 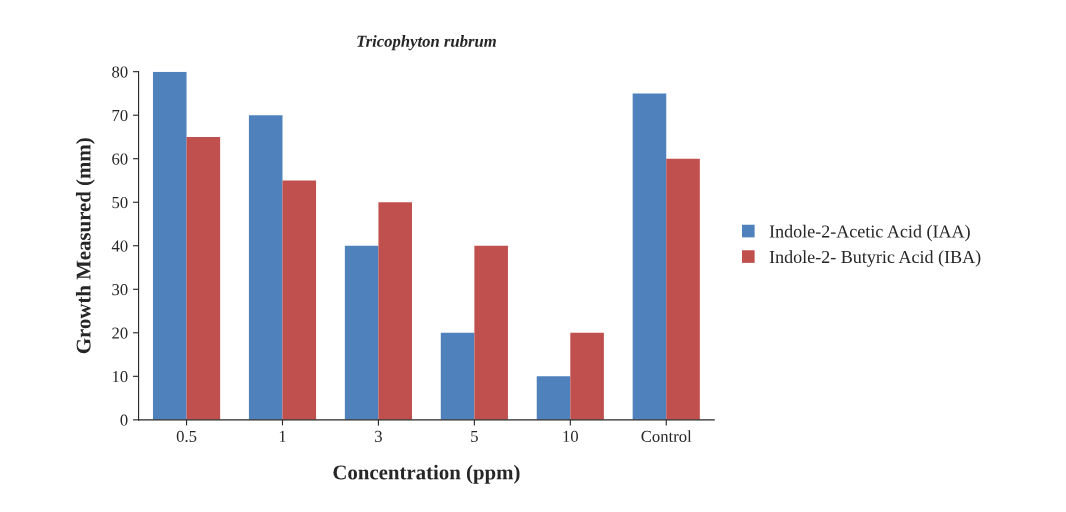 I want to click on y-axis-title: Growth Measured (mm), so click(x=85, y=246).